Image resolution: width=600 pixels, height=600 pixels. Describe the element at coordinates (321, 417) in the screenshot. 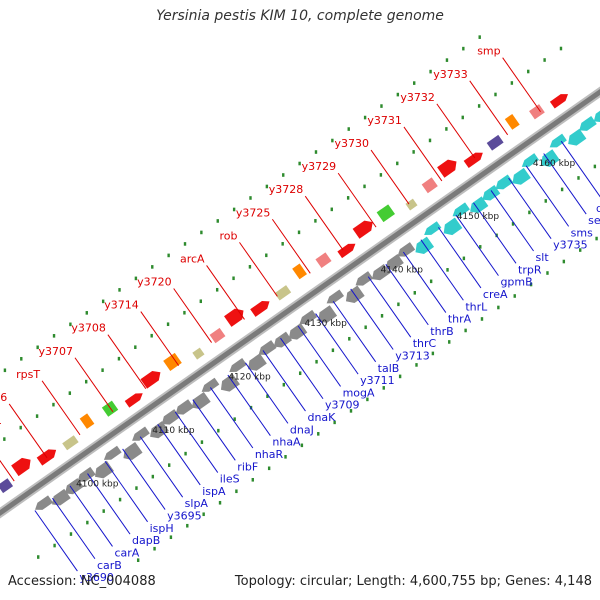

I see `gene-label-dnaK: dnaK` at that location.